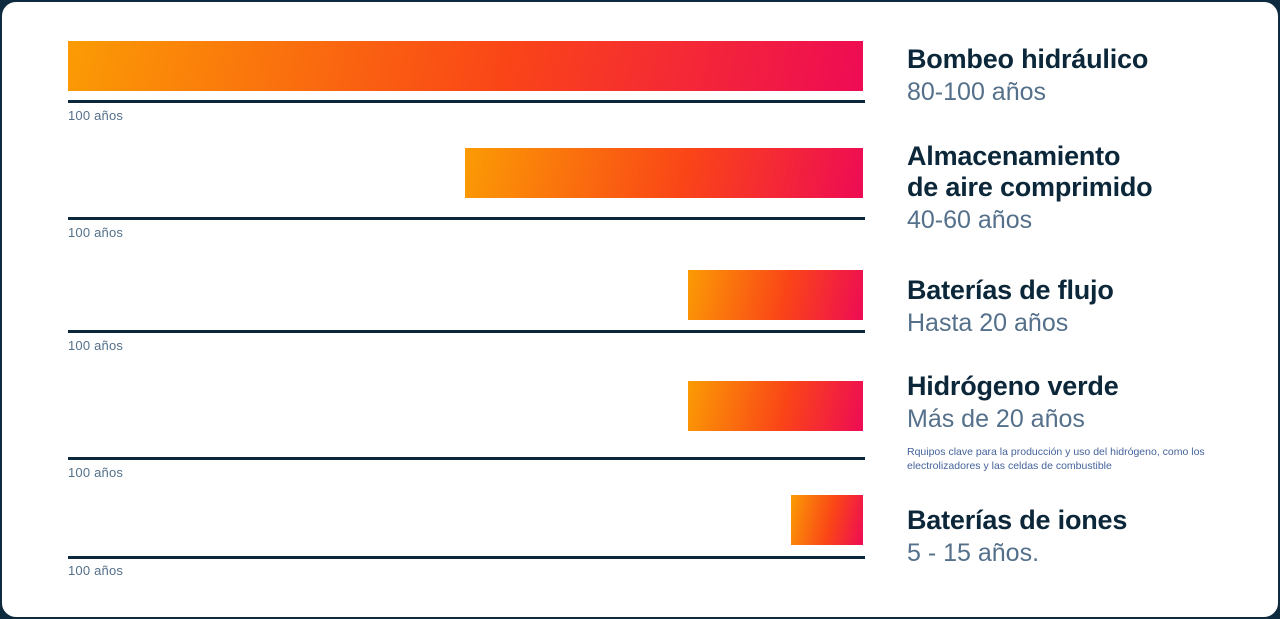 This screenshot has height=619, width=1280. Describe the element at coordinates (1072, 536) in the screenshot. I see `row-label-block: Baterías de iones 5 - 15 años.` at that location.